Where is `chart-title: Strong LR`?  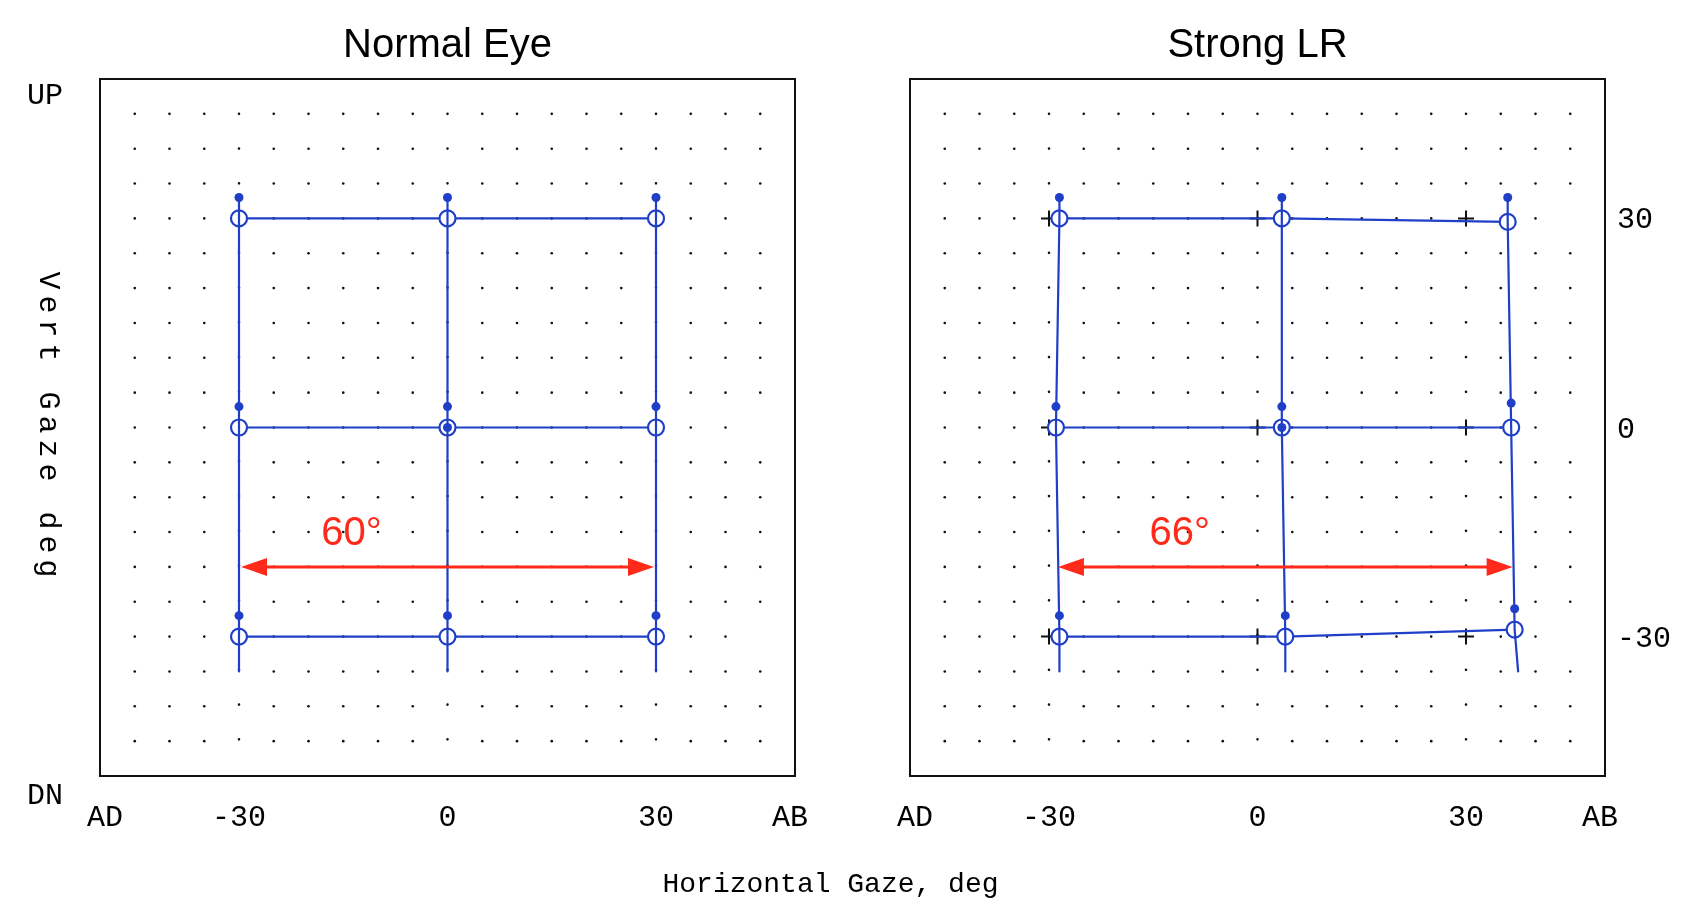 chart-title: Strong LR is located at coordinates (1257, 43).